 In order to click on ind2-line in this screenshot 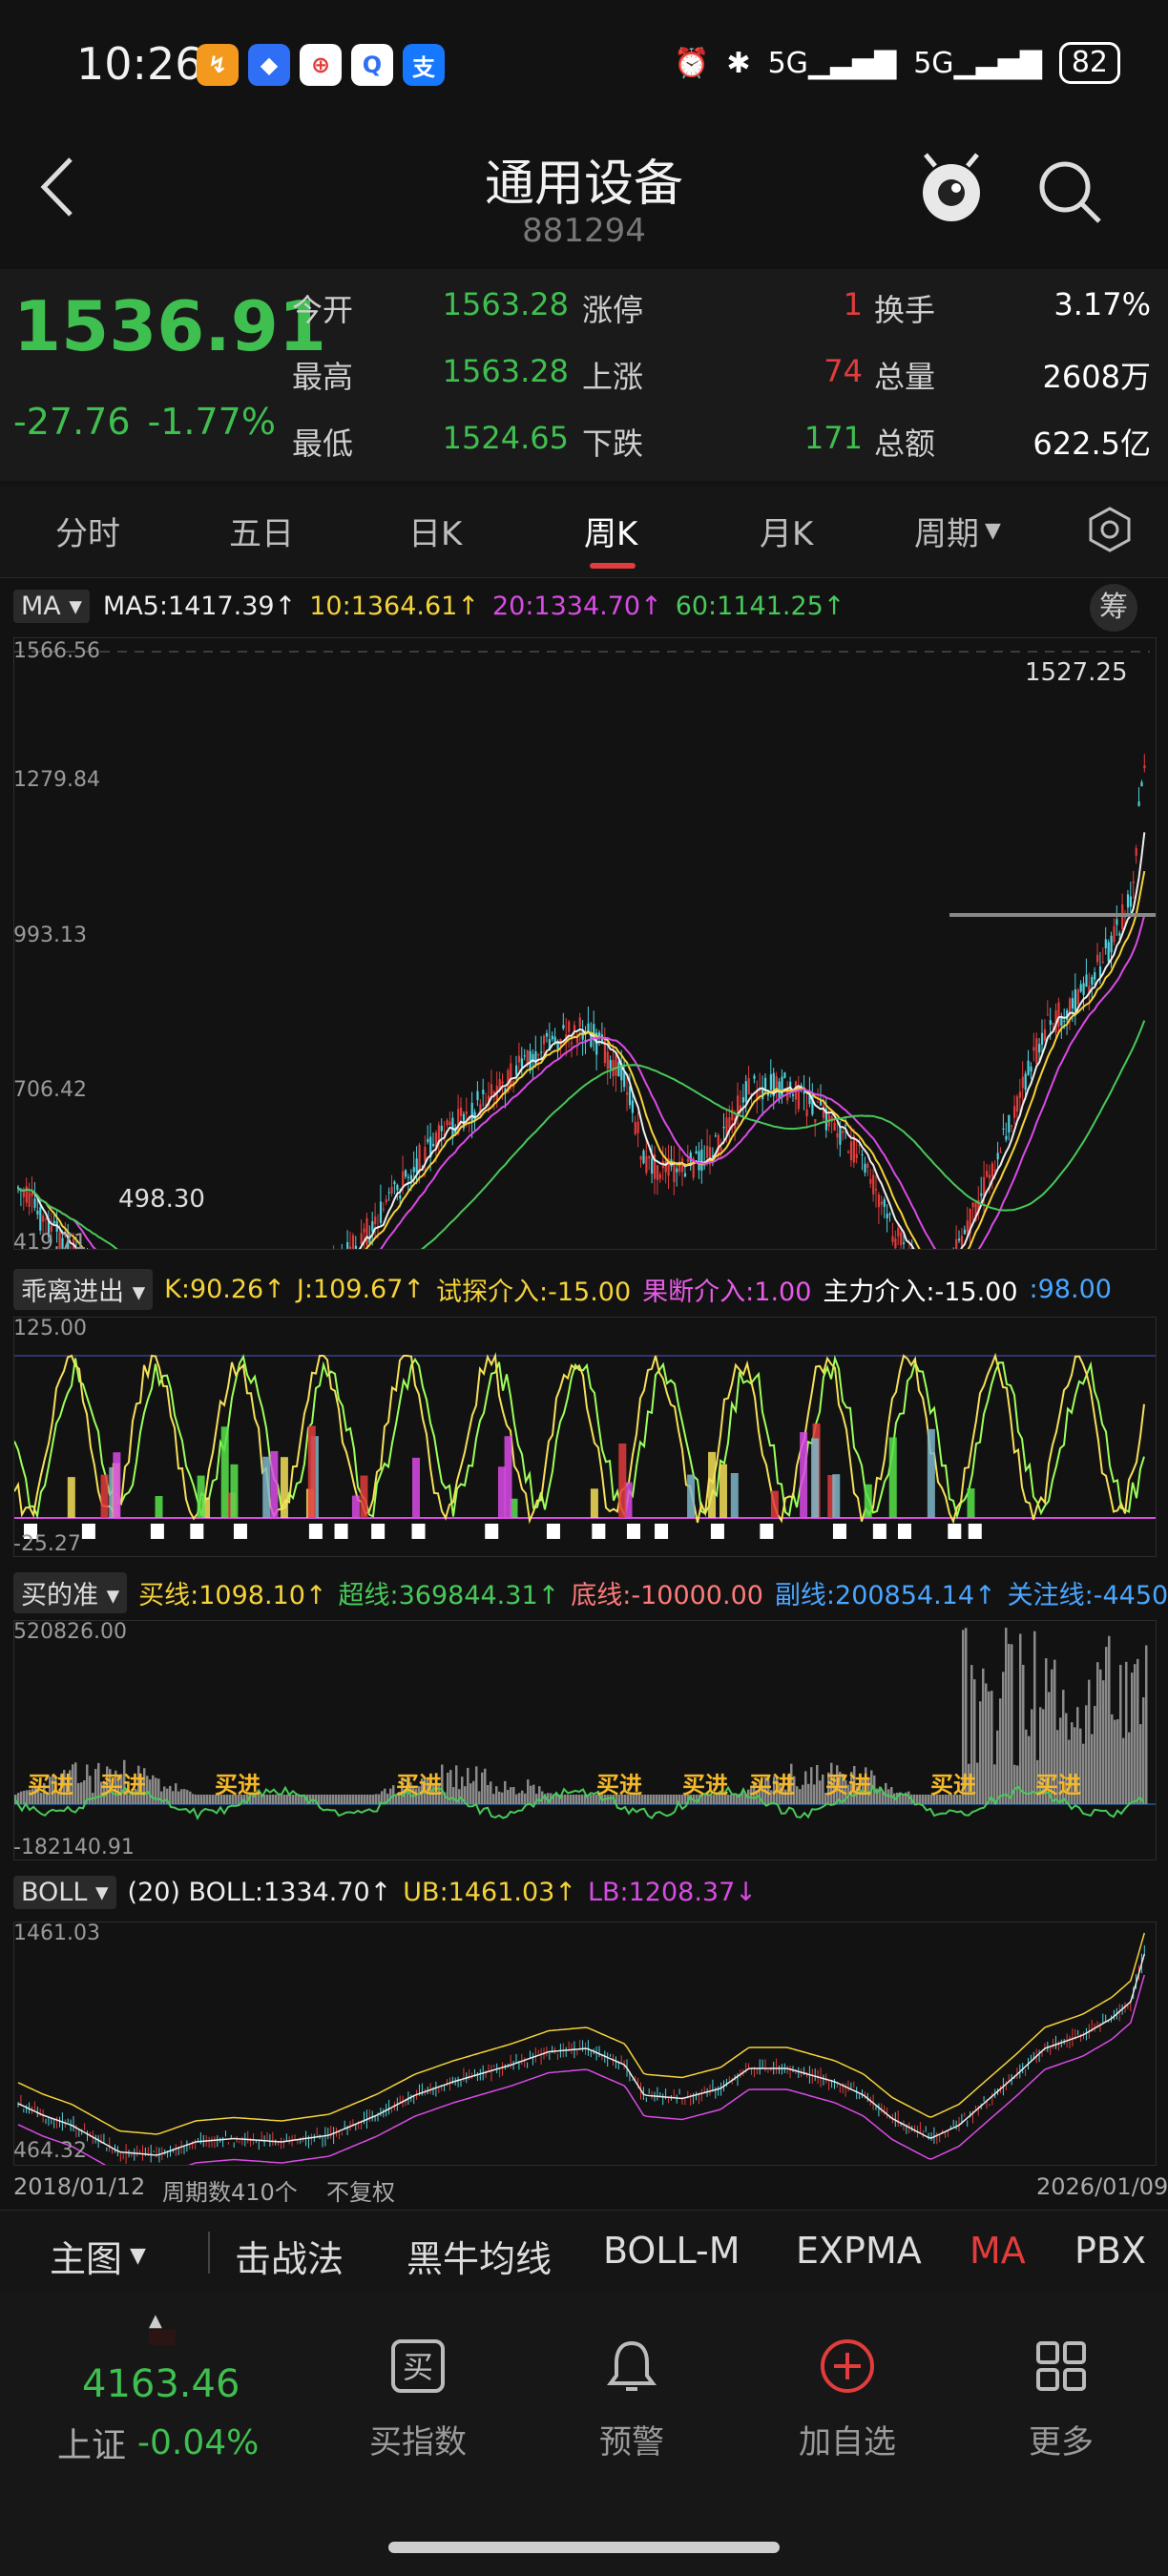, I will do `click(579, 1802)`.